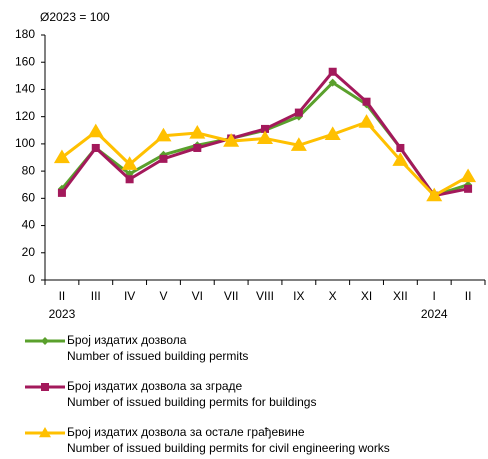 This screenshot has width=488, height=459. What do you see at coordinates (25, 89) in the screenshot?
I see `y-tick-label: 140` at bounding box center [25, 89].